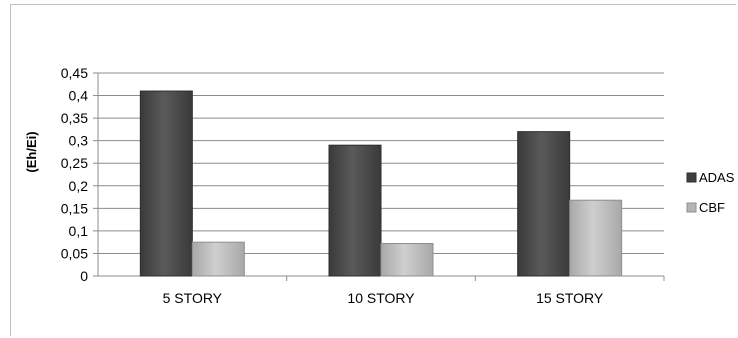 The height and width of the screenshot is (338, 738). What do you see at coordinates (79, 231) in the screenshot?
I see `y-tick-label: 0,1` at bounding box center [79, 231].